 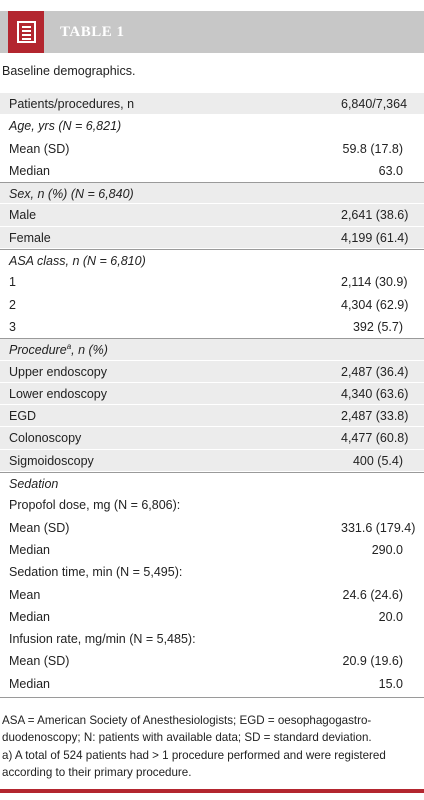 I want to click on row-label: Female, so click(x=30, y=237).